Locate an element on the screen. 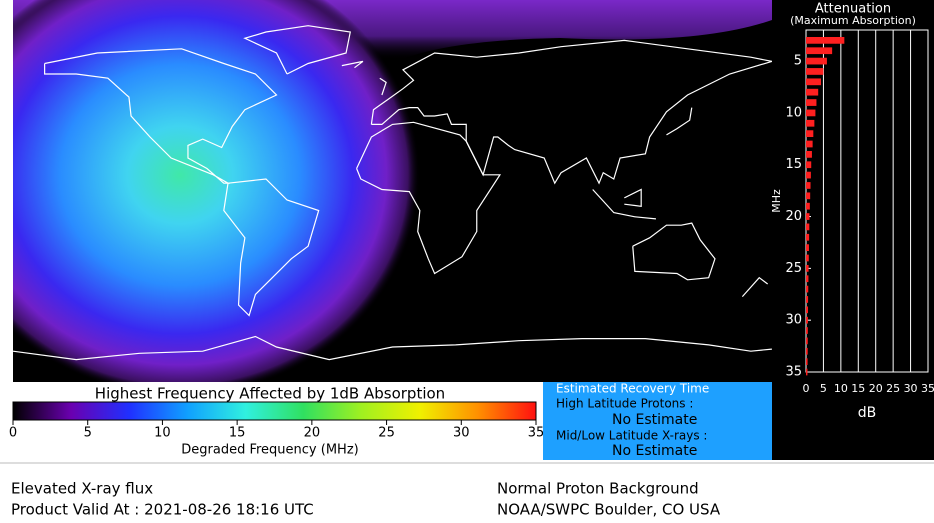 The height and width of the screenshot is (523, 934). y-tick-label: 10 is located at coordinates (793, 112).